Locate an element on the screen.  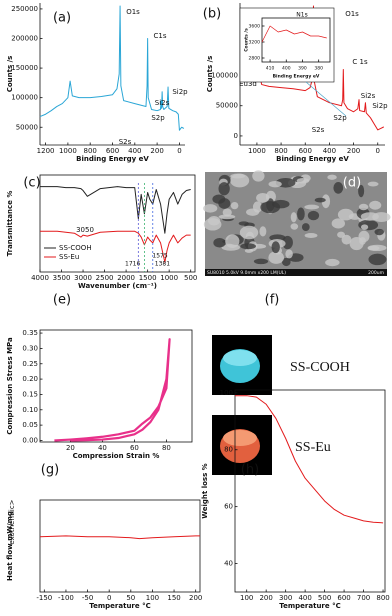
x-tick-label: 50 is located at coordinates (130, 598).